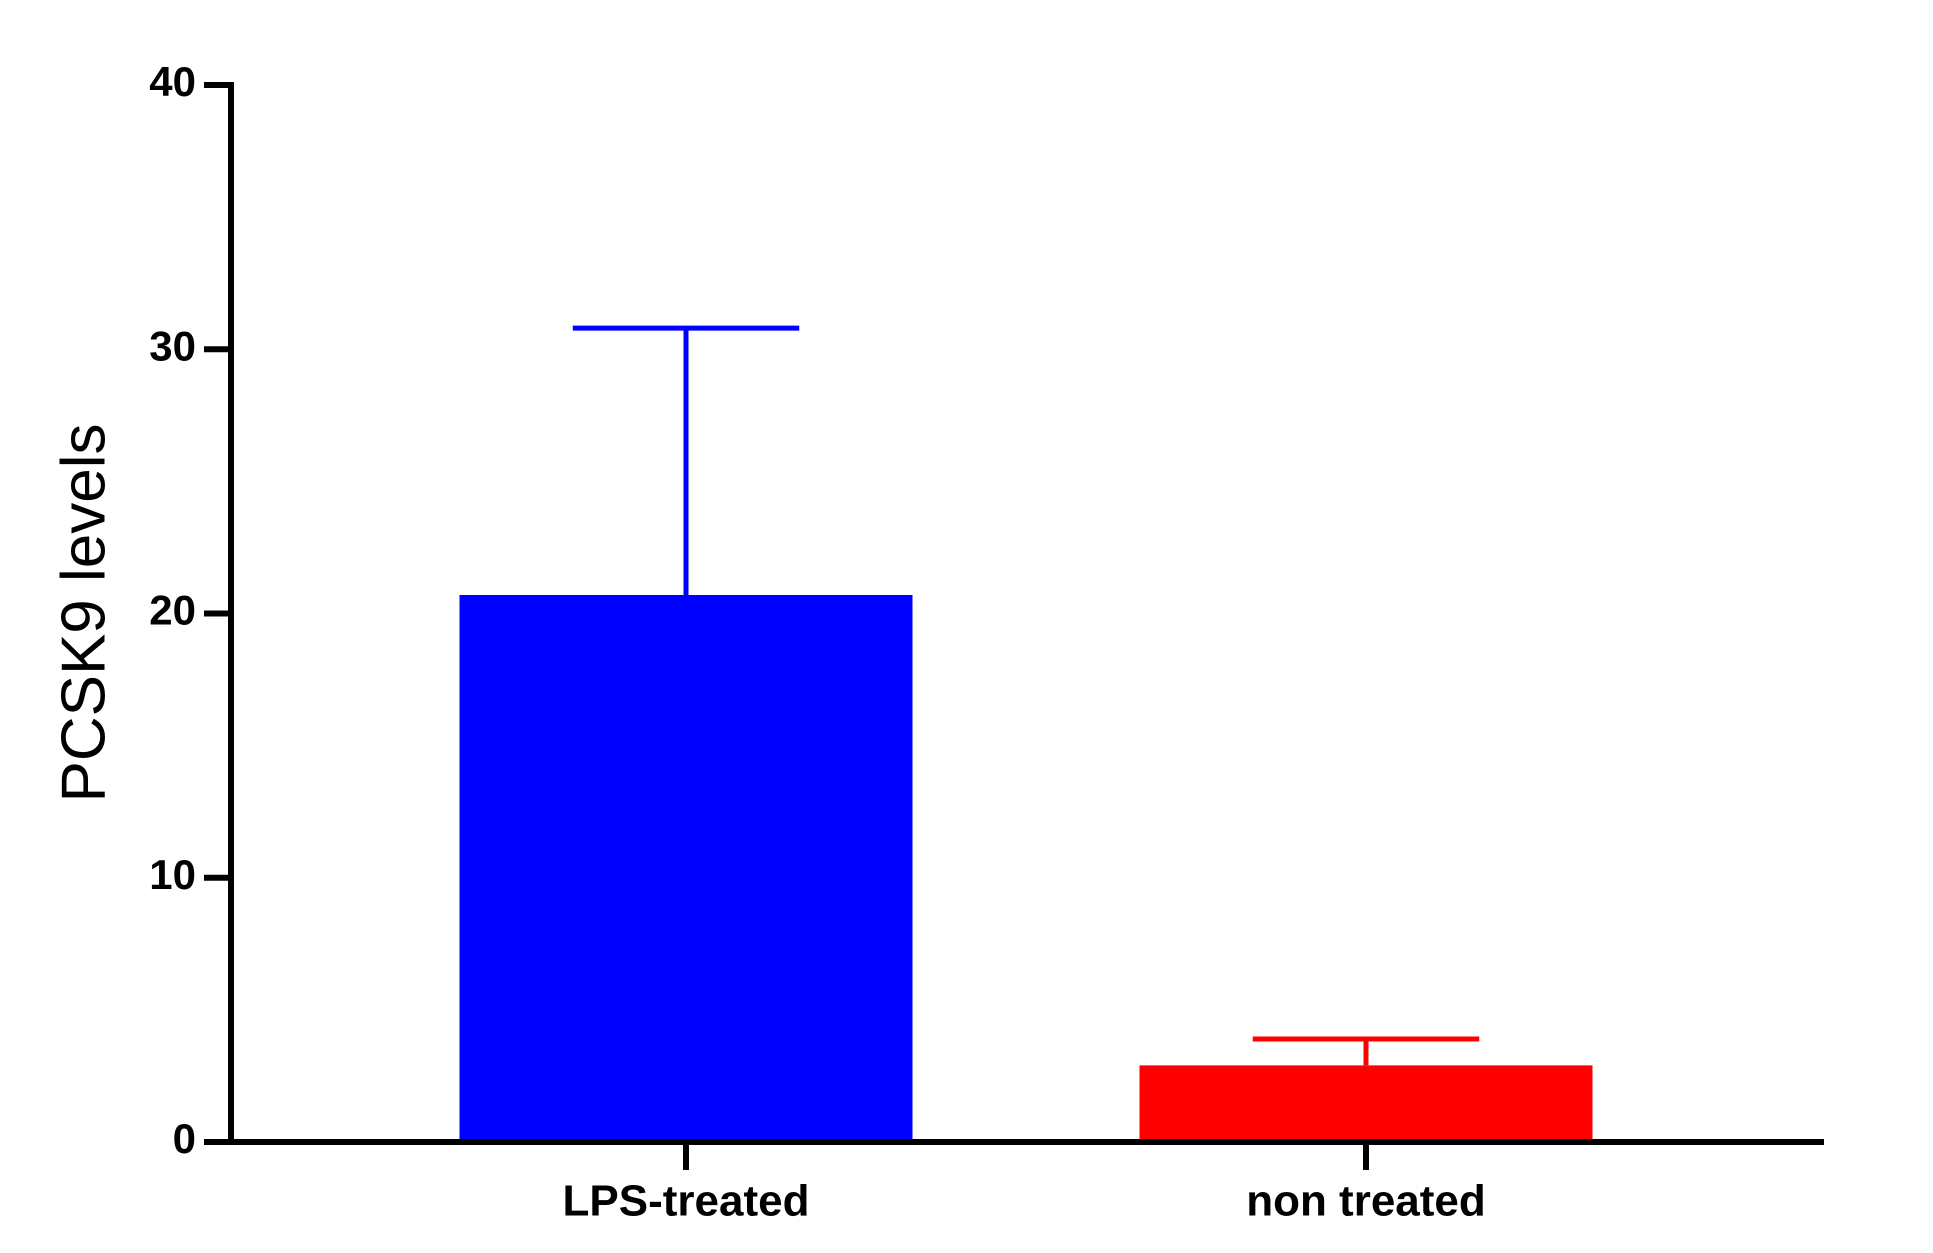 The height and width of the screenshot is (1253, 1933). I want to click on y-tick-label: 10, so click(172, 874).